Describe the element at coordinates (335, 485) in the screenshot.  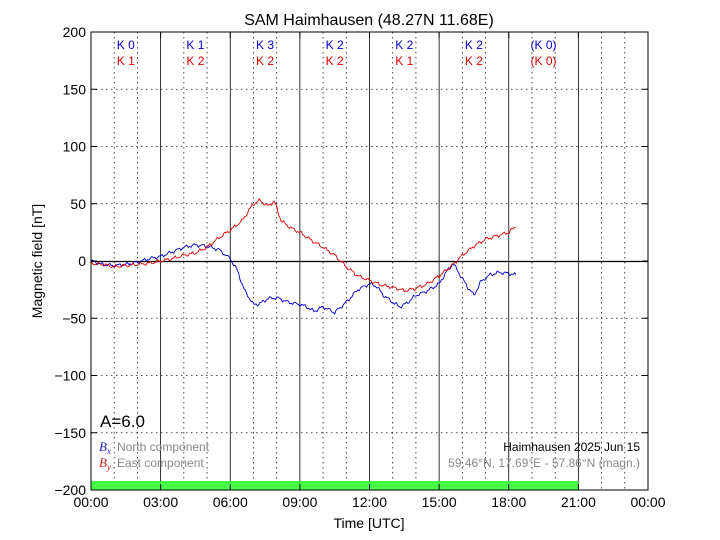
I see `data-coverage-bar` at that location.